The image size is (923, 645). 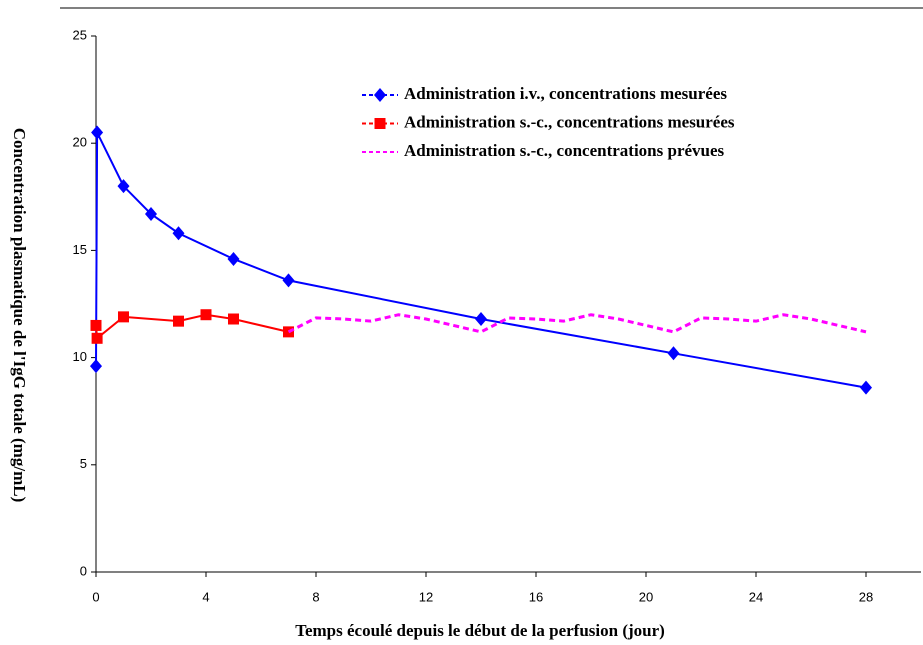 What do you see at coordinates (756, 596) in the screenshot?
I see `x-tick-label: 24` at bounding box center [756, 596].